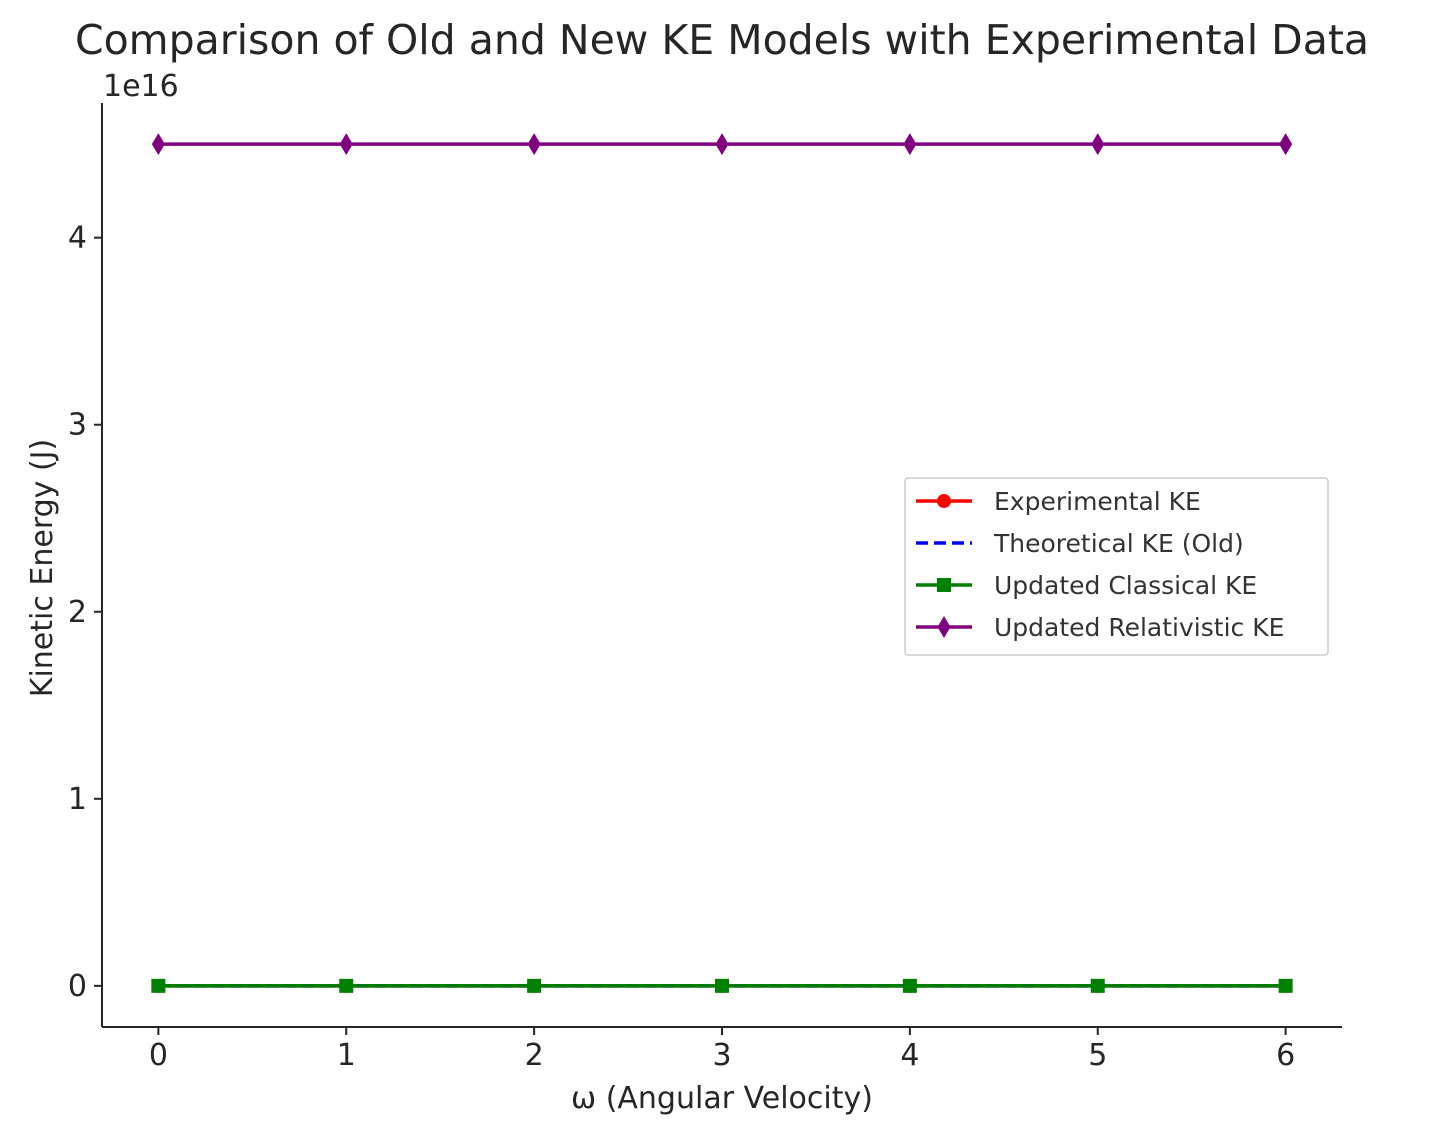 The height and width of the screenshot is (1135, 1443). I want to click on legend-item: Theoretical KE (Old), so click(1080, 543).